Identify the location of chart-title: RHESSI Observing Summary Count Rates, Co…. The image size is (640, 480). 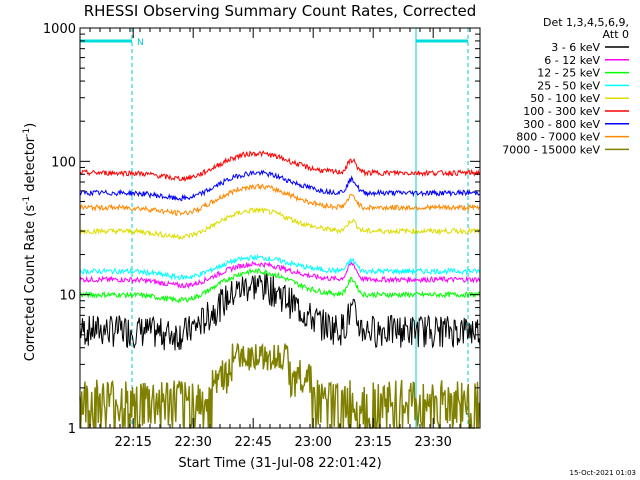
(280, 11).